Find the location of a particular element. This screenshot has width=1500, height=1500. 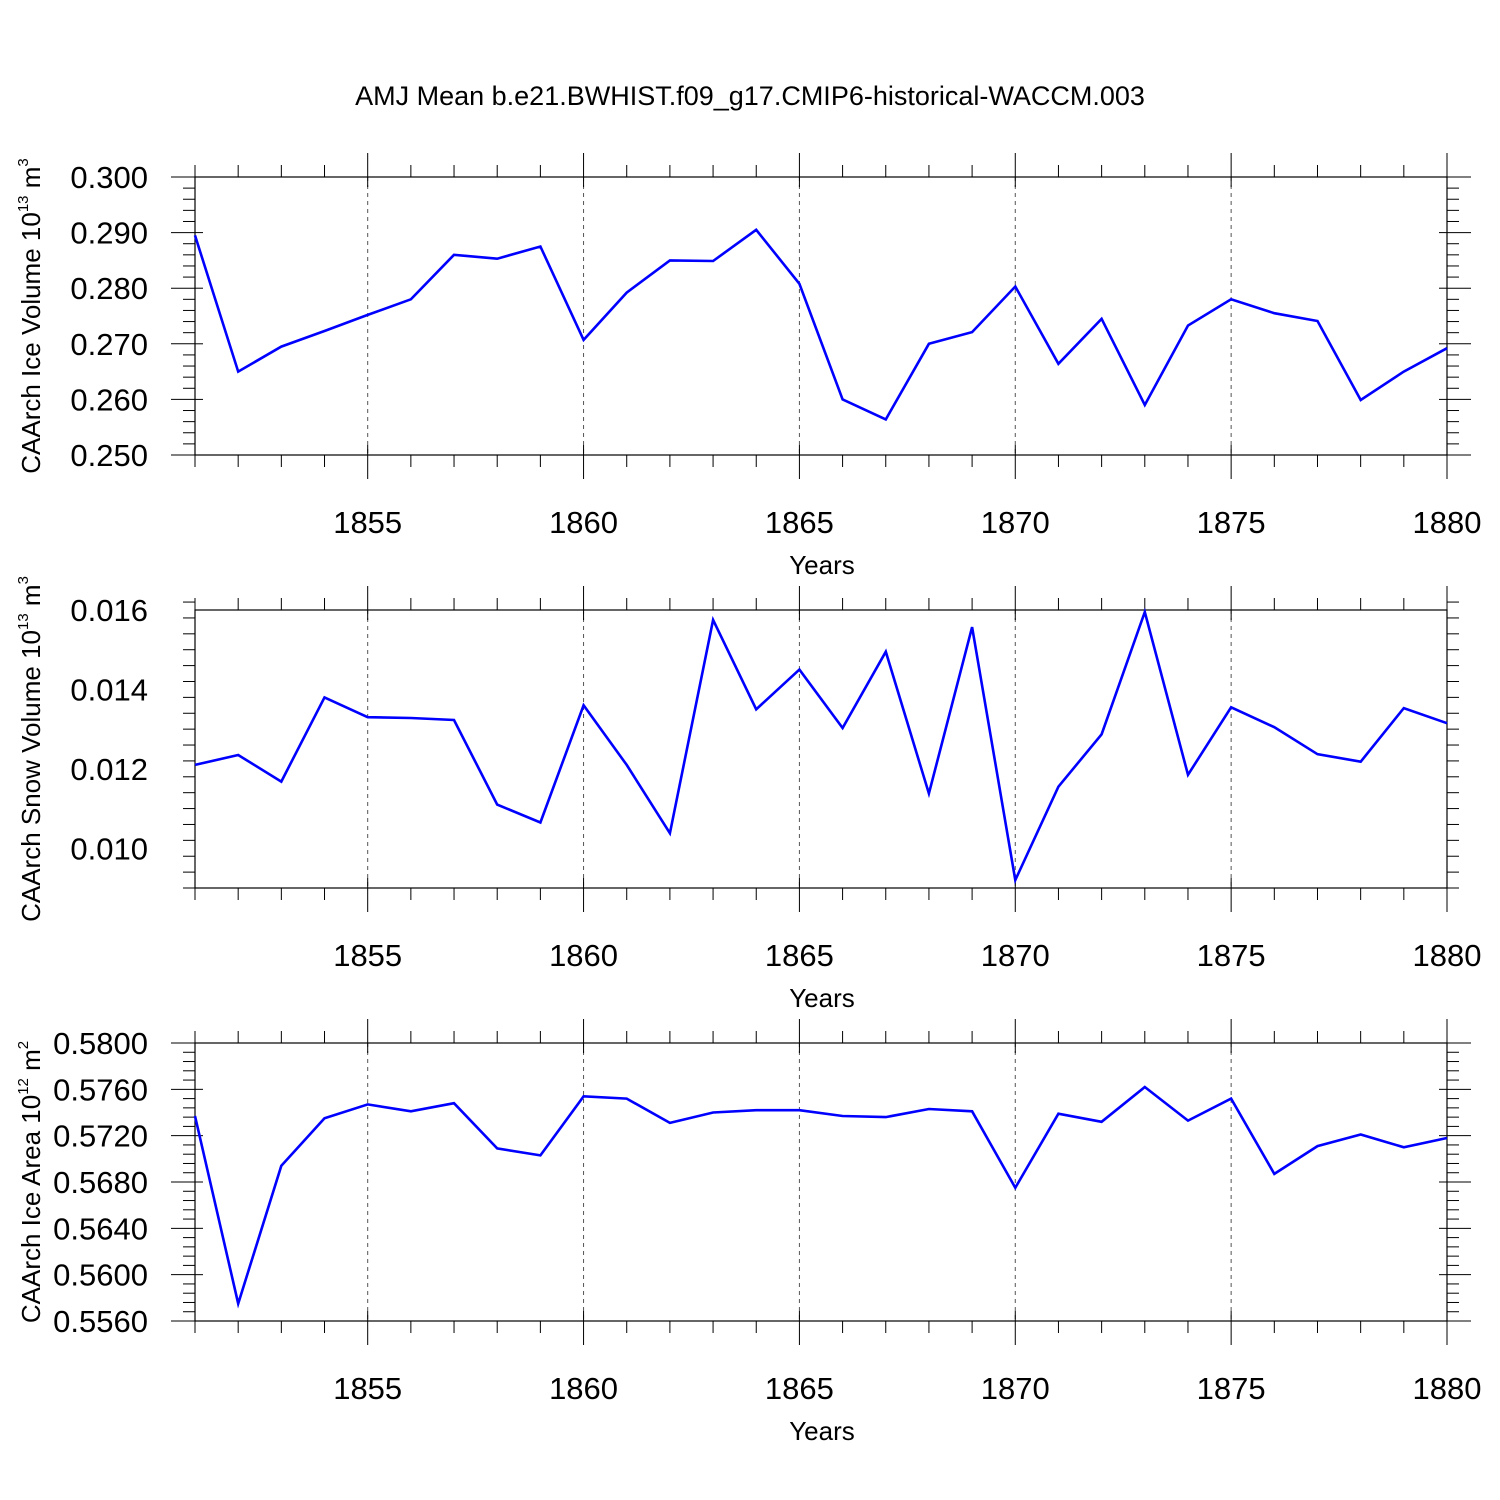

y-tick-label: 0.260 is located at coordinates (109, 399).